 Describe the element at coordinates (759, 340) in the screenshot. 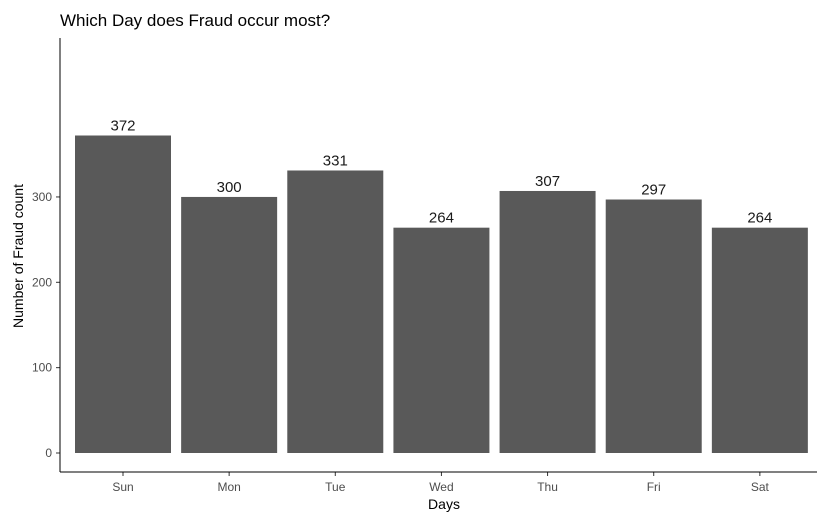

I see `bar-sat` at that location.